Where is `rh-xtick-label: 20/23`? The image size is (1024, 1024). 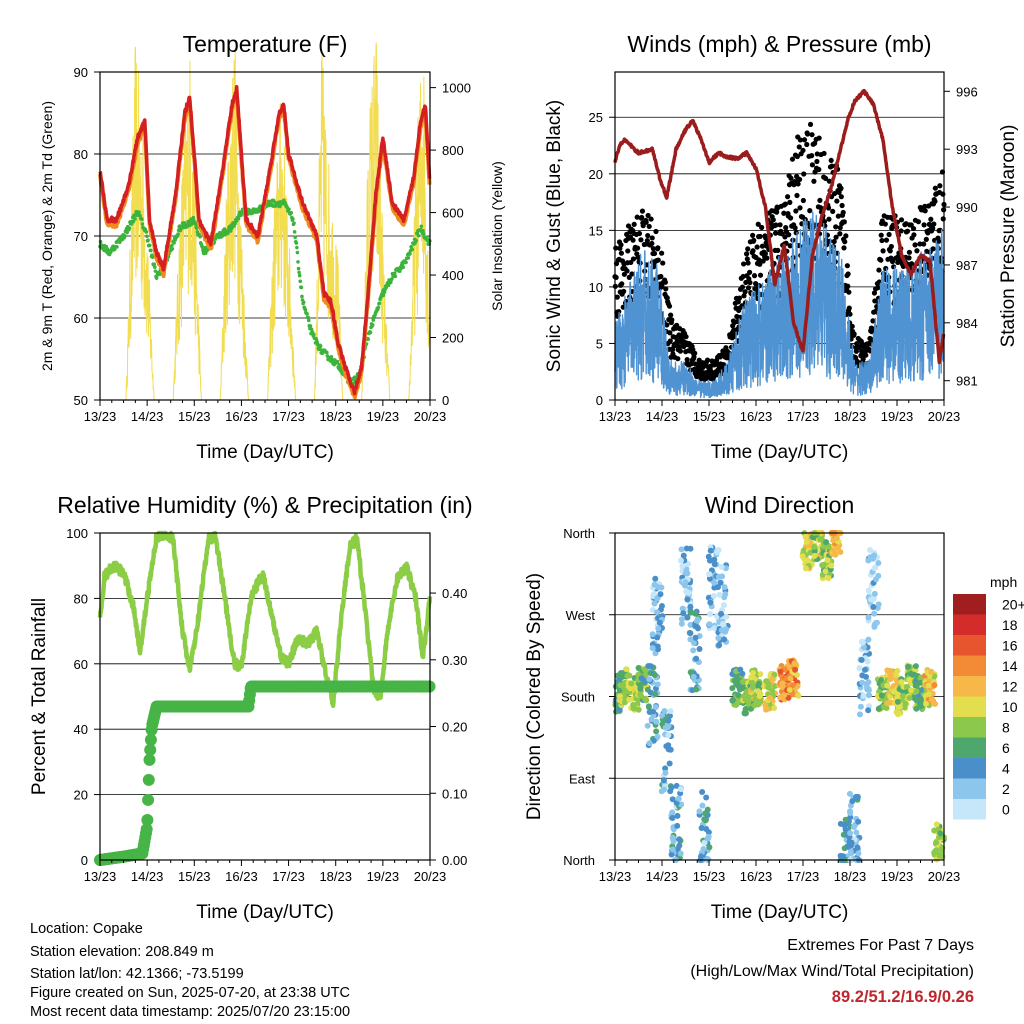 rh-xtick-label: 20/23 is located at coordinates (430, 876).